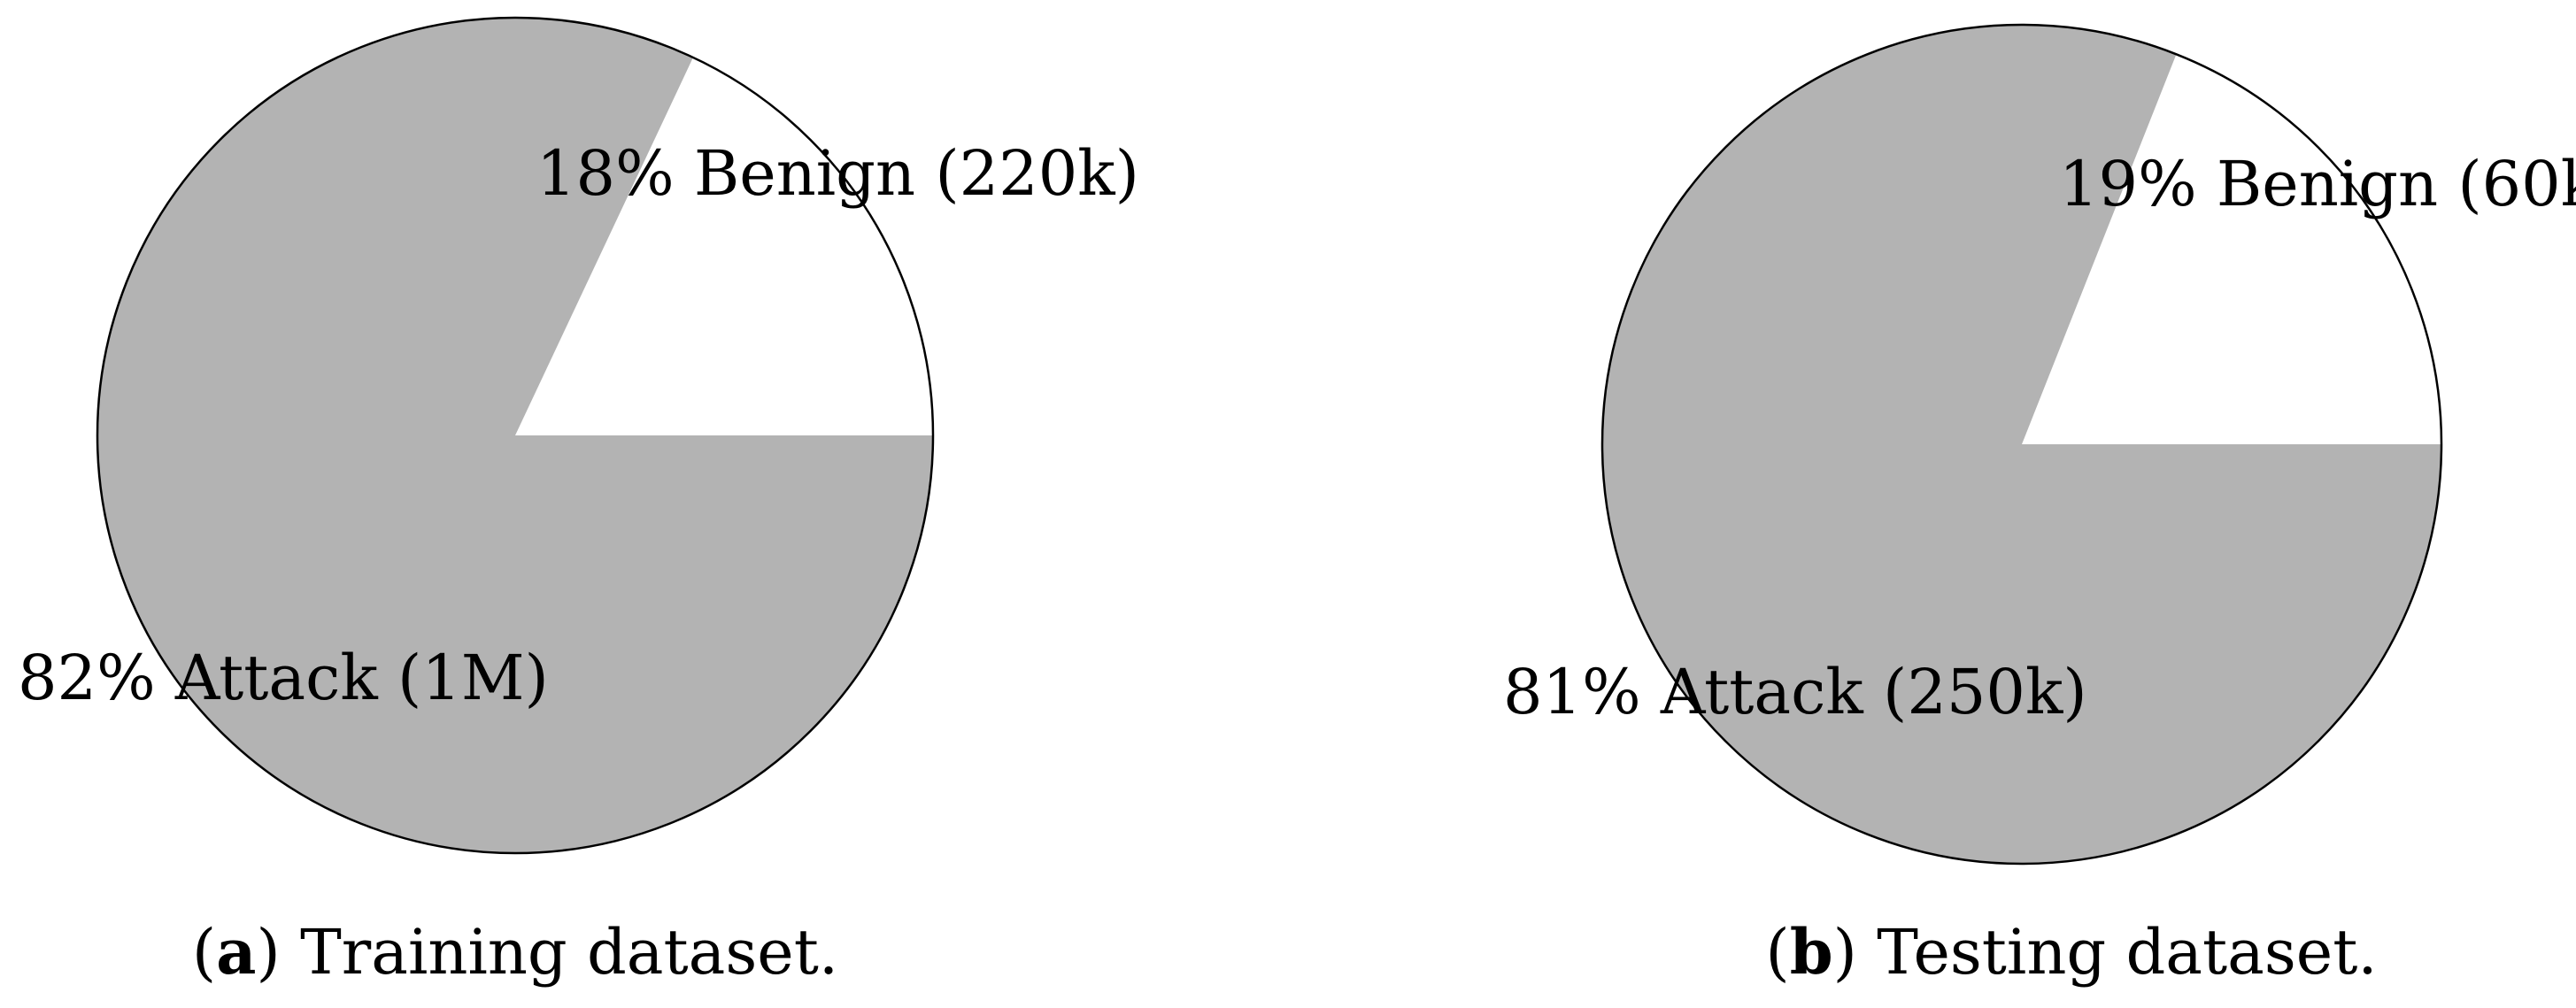 This screenshot has height=1008, width=2576. Describe the element at coordinates (569, 952) in the screenshot. I see `caption-text-training: Training dataset.` at that location.